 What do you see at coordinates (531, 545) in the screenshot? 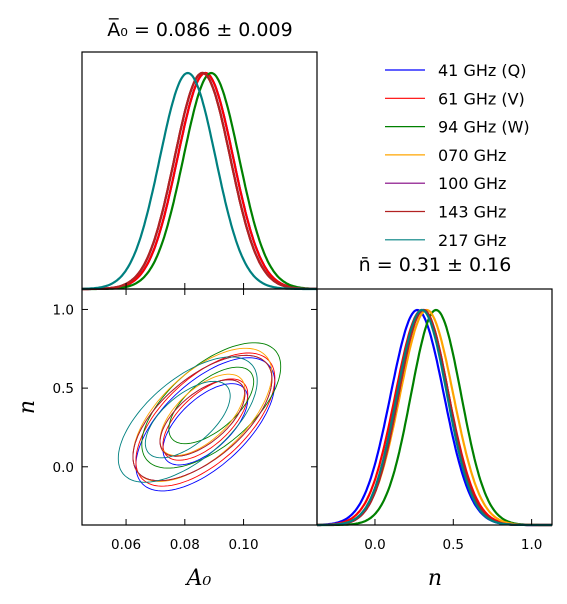
I see `n-tick-label-bottom-3: 1.0` at bounding box center [531, 545].